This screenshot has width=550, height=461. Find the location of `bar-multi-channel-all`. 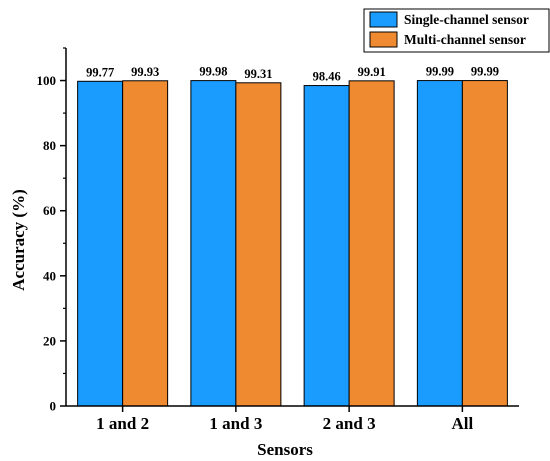

bar-multi-channel-all is located at coordinates (484, 243).